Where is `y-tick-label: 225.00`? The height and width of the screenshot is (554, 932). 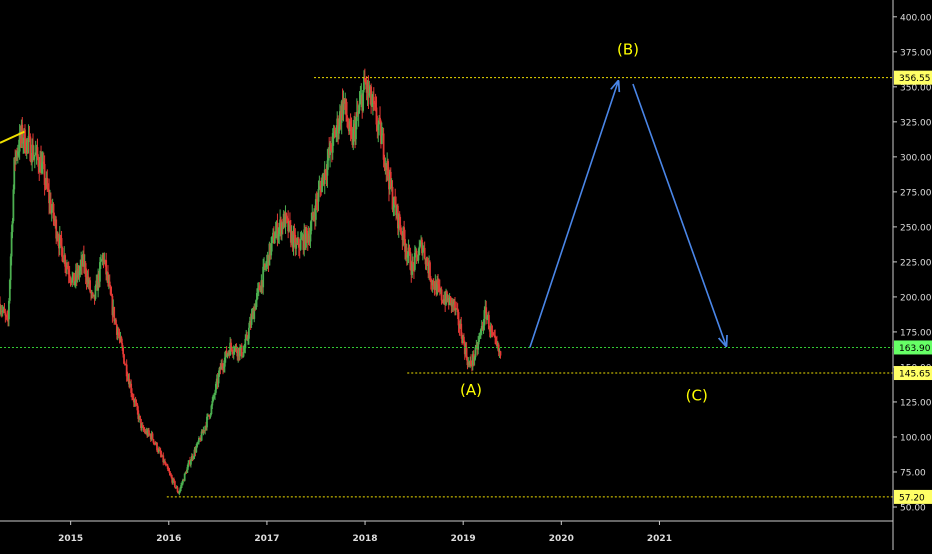
y-tick-label: 225.00 is located at coordinates (916, 263).